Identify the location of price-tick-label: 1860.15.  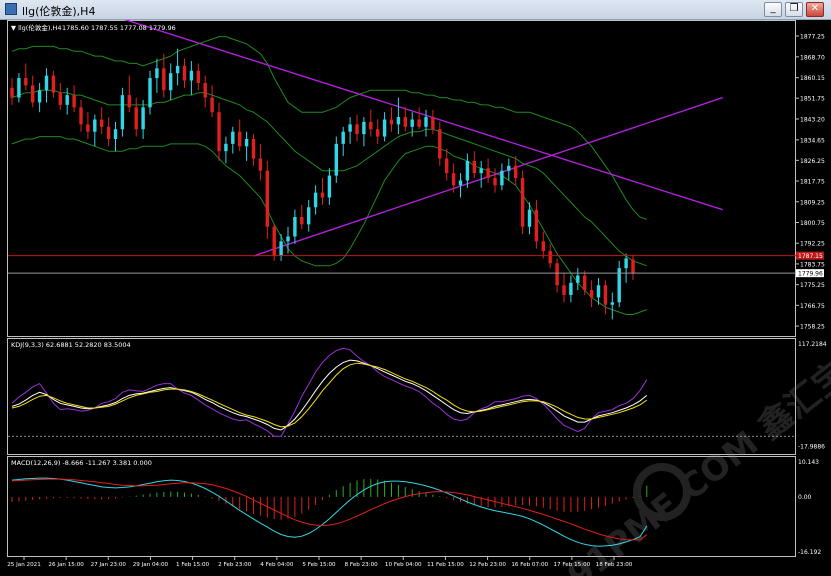
(812, 78).